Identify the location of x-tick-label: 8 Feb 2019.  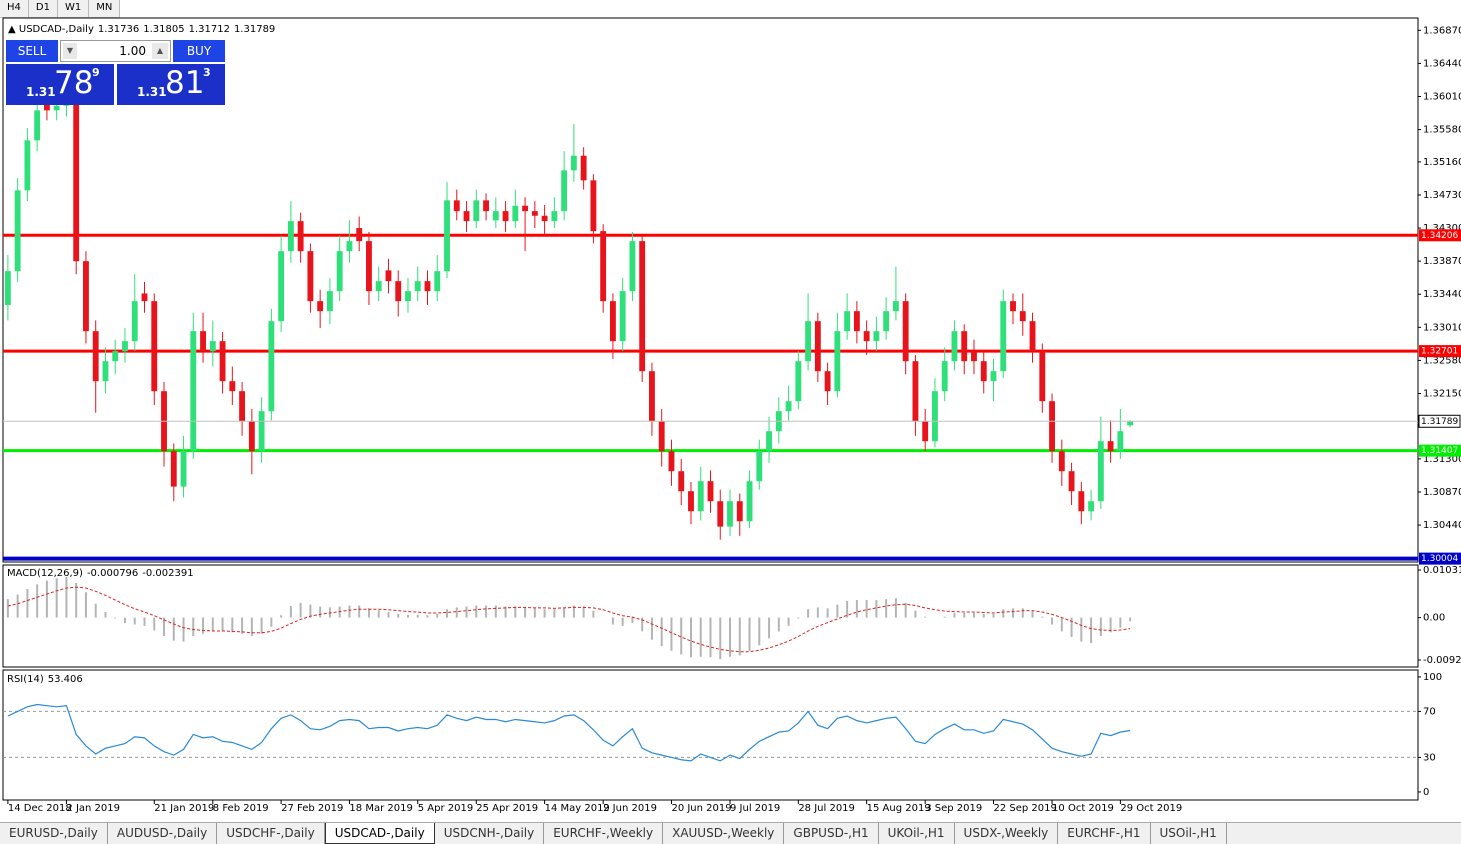
(241, 808).